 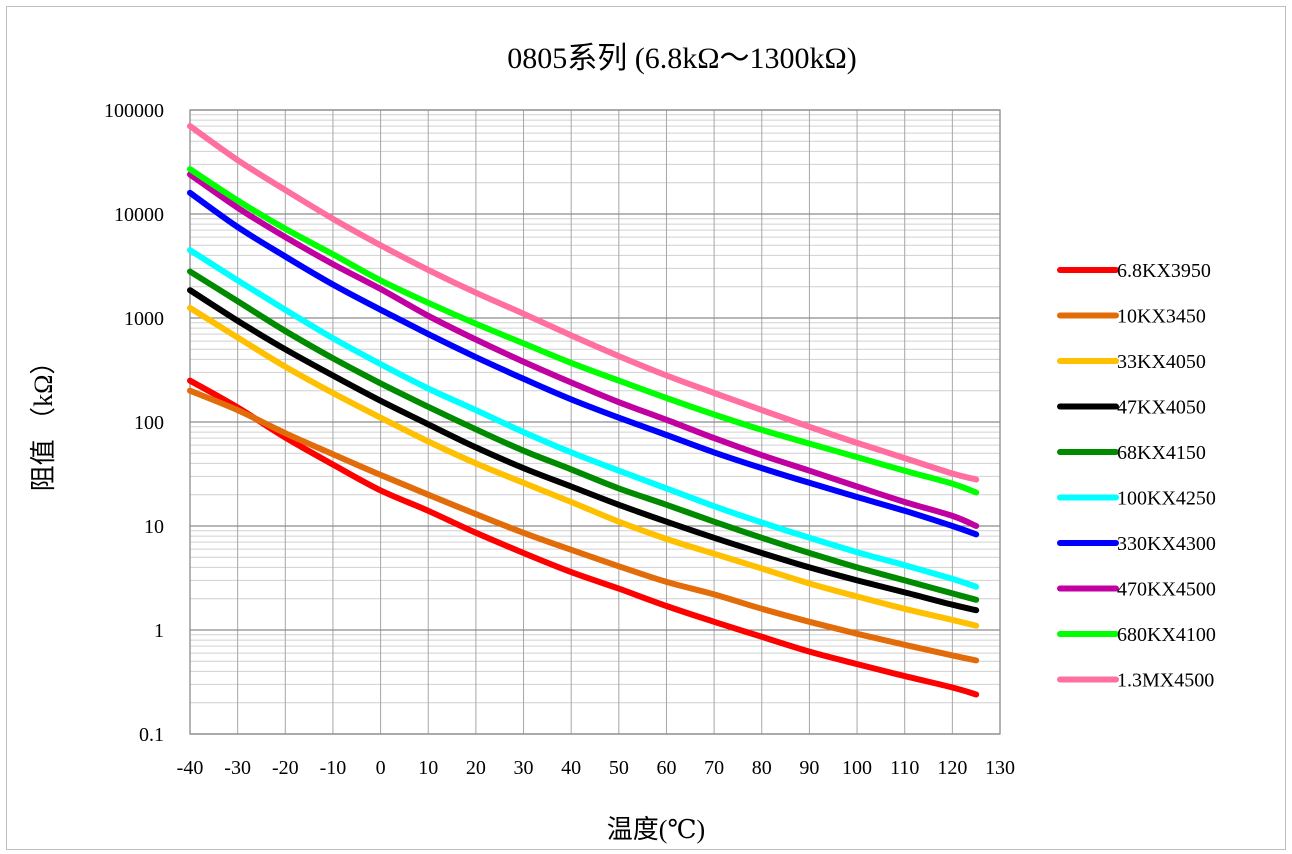 What do you see at coordinates (1000, 768) in the screenshot?
I see `x-tick-label: 130` at bounding box center [1000, 768].